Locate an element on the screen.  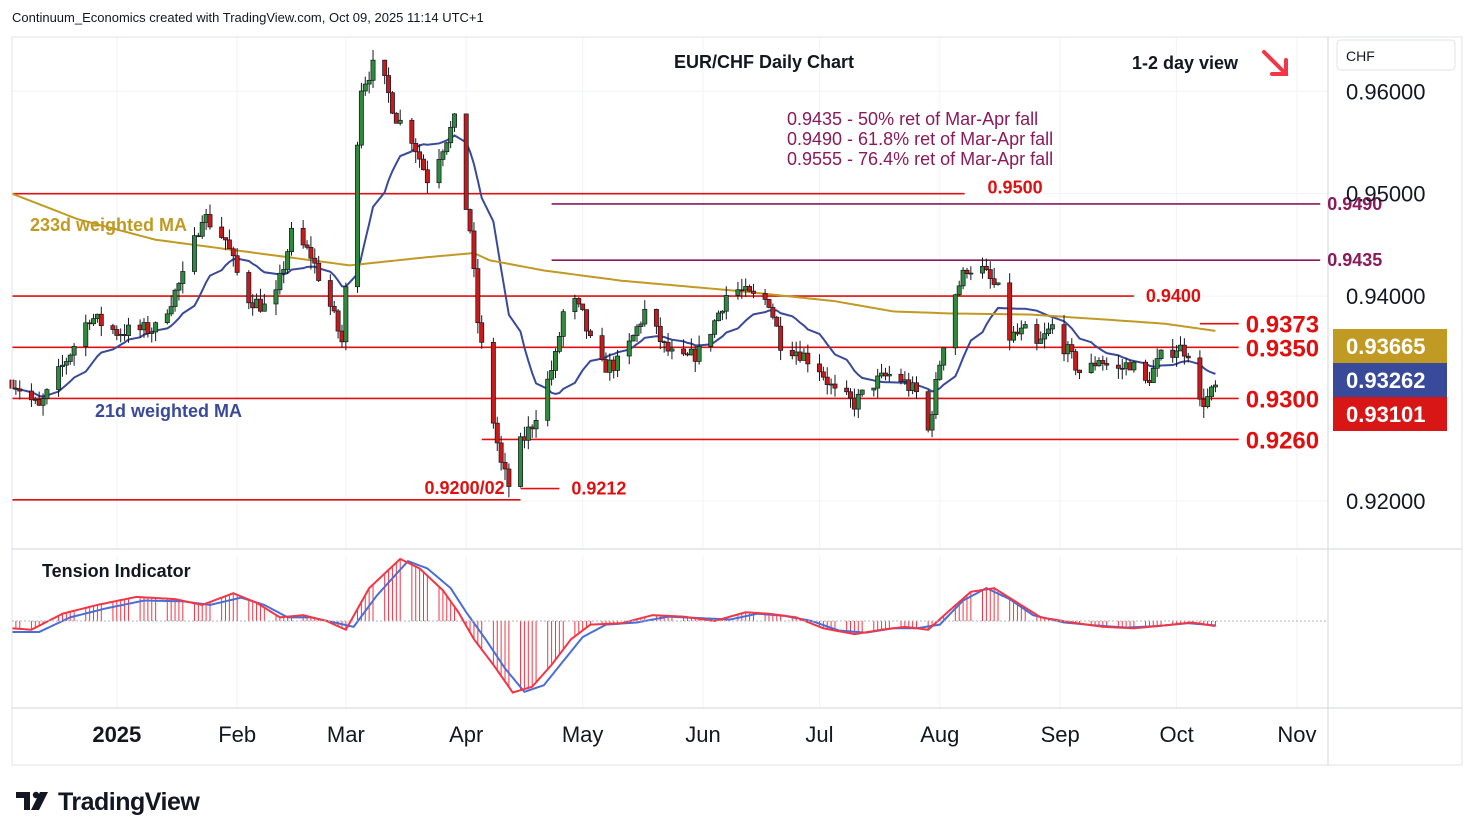
time-tick-label: 2025 is located at coordinates (116, 734).